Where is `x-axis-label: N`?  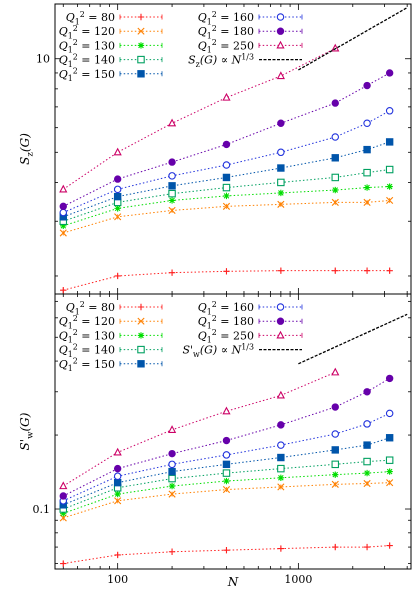 x-axis-label: N is located at coordinates (233, 581).